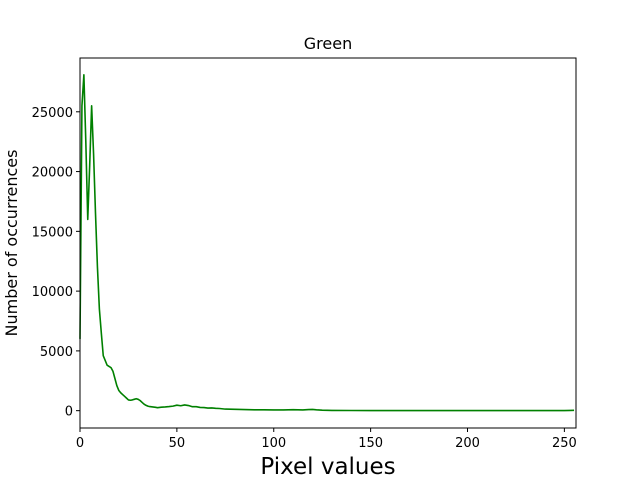  I want to click on chart-title: Green, so click(328, 43).